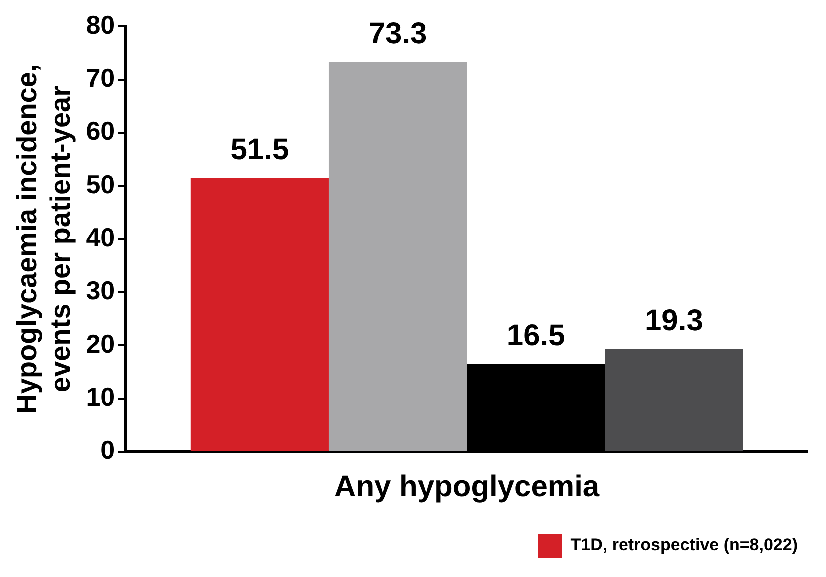  What do you see at coordinates (101, 25) in the screenshot?
I see `y-tick-label: 80` at bounding box center [101, 25].